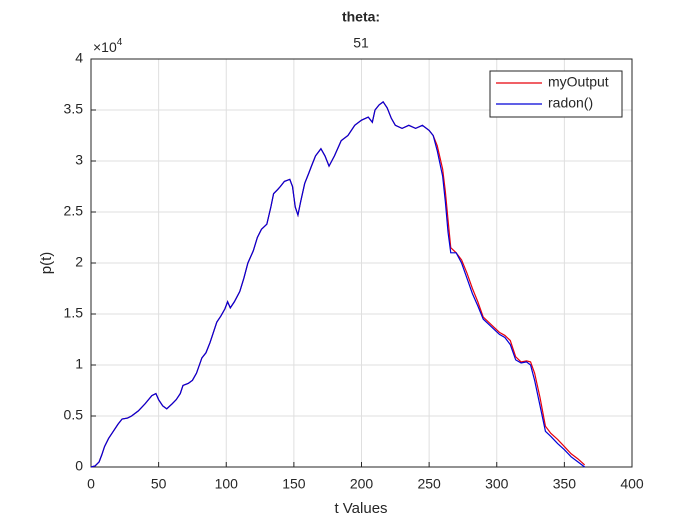 The image size is (700, 525). I want to click on y-exponent-base: ×10, so click(105, 47).